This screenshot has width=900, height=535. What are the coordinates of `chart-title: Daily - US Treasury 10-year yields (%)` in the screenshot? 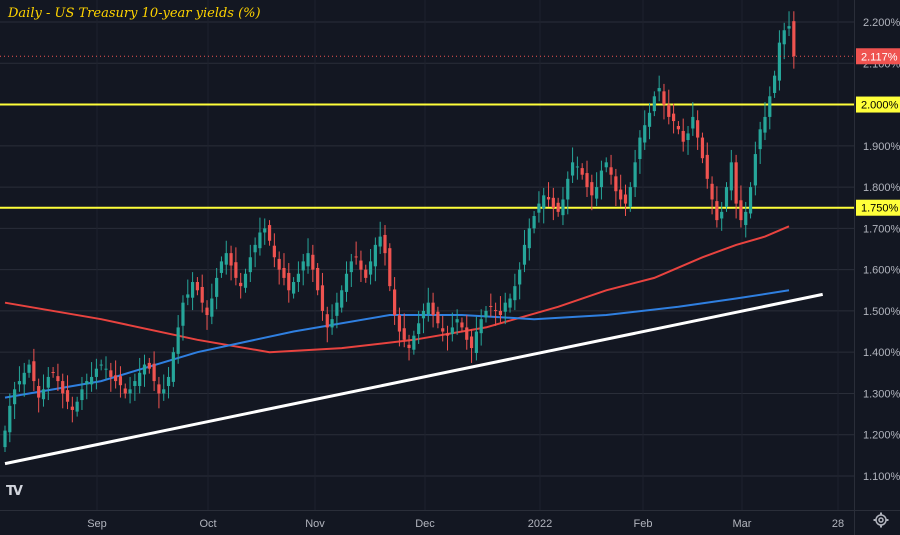 It's located at (134, 13).